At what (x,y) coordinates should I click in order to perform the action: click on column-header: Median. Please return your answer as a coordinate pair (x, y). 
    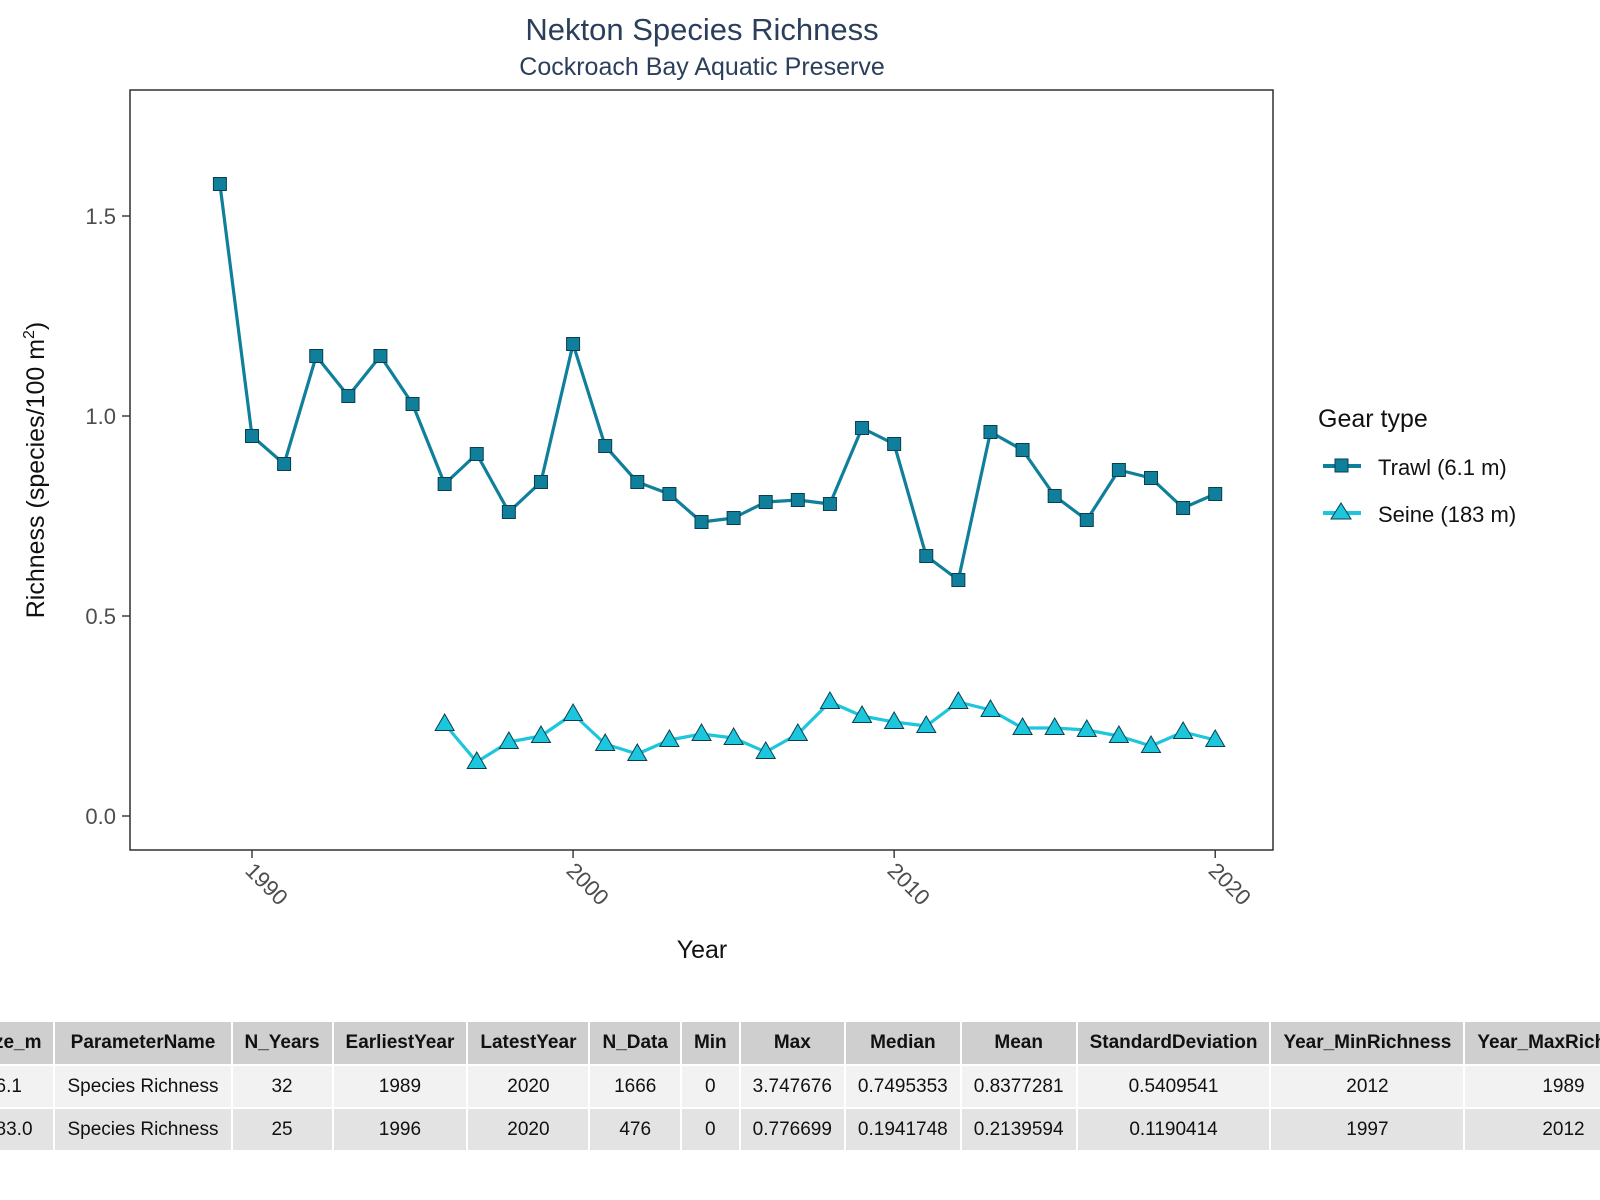
    Looking at the image, I should click on (902, 1043).